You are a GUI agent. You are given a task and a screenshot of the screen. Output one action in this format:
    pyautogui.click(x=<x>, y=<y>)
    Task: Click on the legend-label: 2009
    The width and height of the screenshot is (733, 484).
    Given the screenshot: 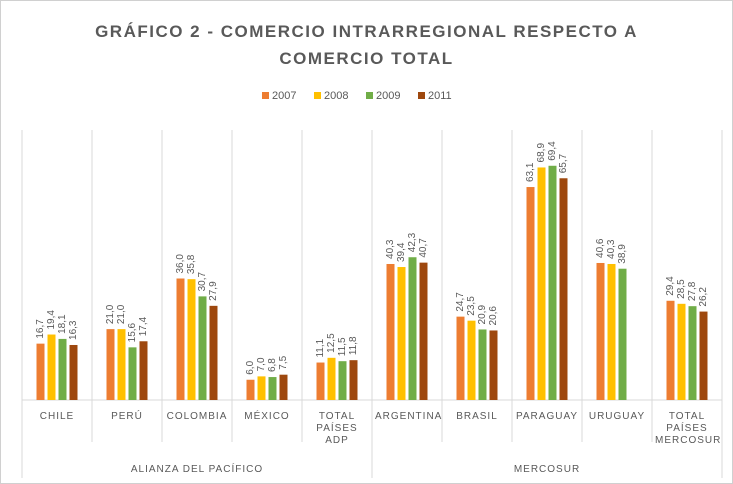 What is the action you would take?
    pyautogui.click(x=388, y=96)
    